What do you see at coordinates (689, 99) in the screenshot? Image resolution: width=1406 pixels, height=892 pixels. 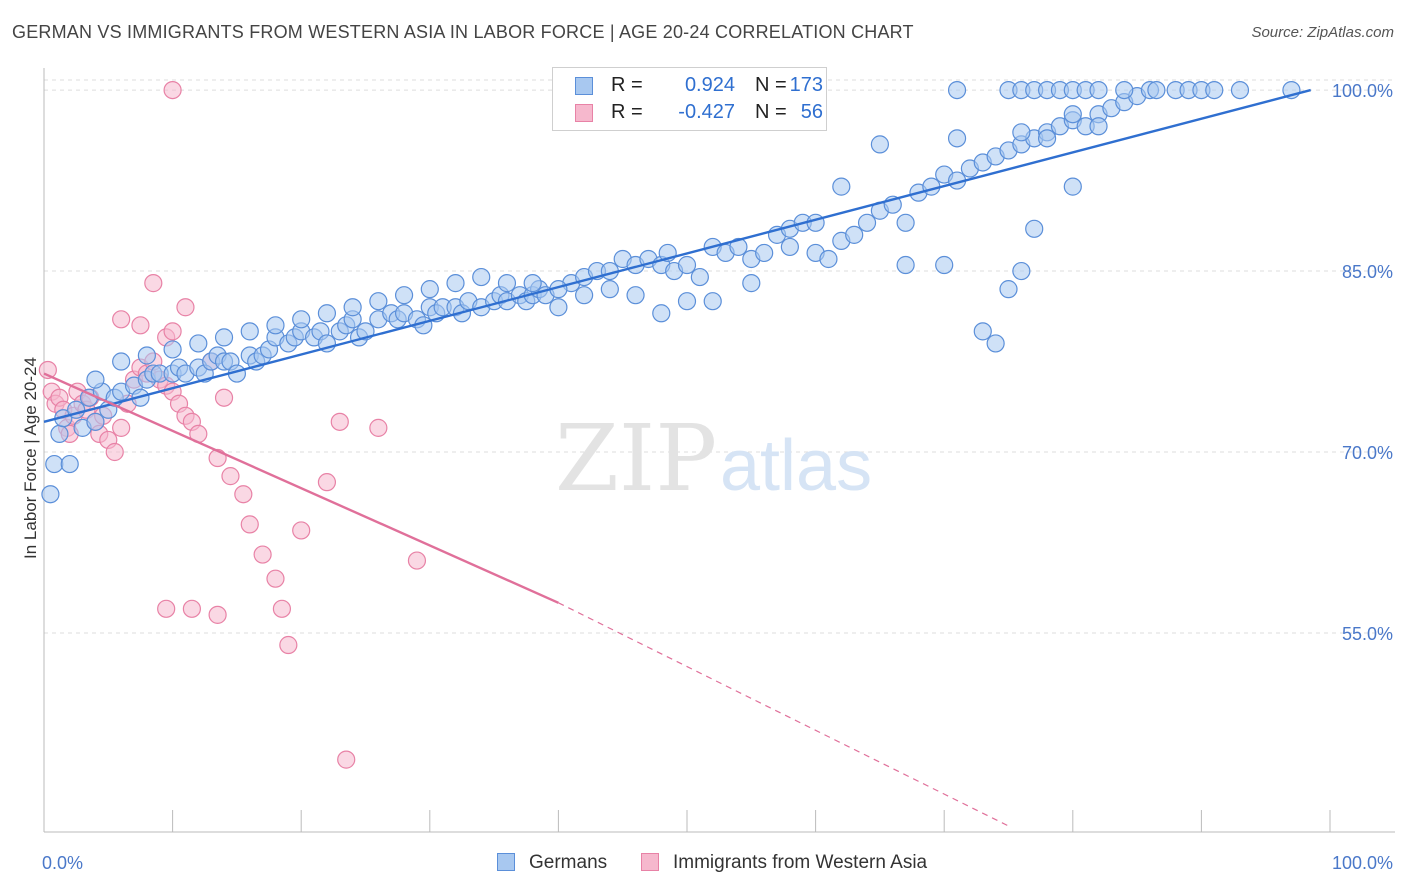 I see `legend-box: R = 0.924 N = 173 R = -0.427 N = 56` at bounding box center [689, 99].